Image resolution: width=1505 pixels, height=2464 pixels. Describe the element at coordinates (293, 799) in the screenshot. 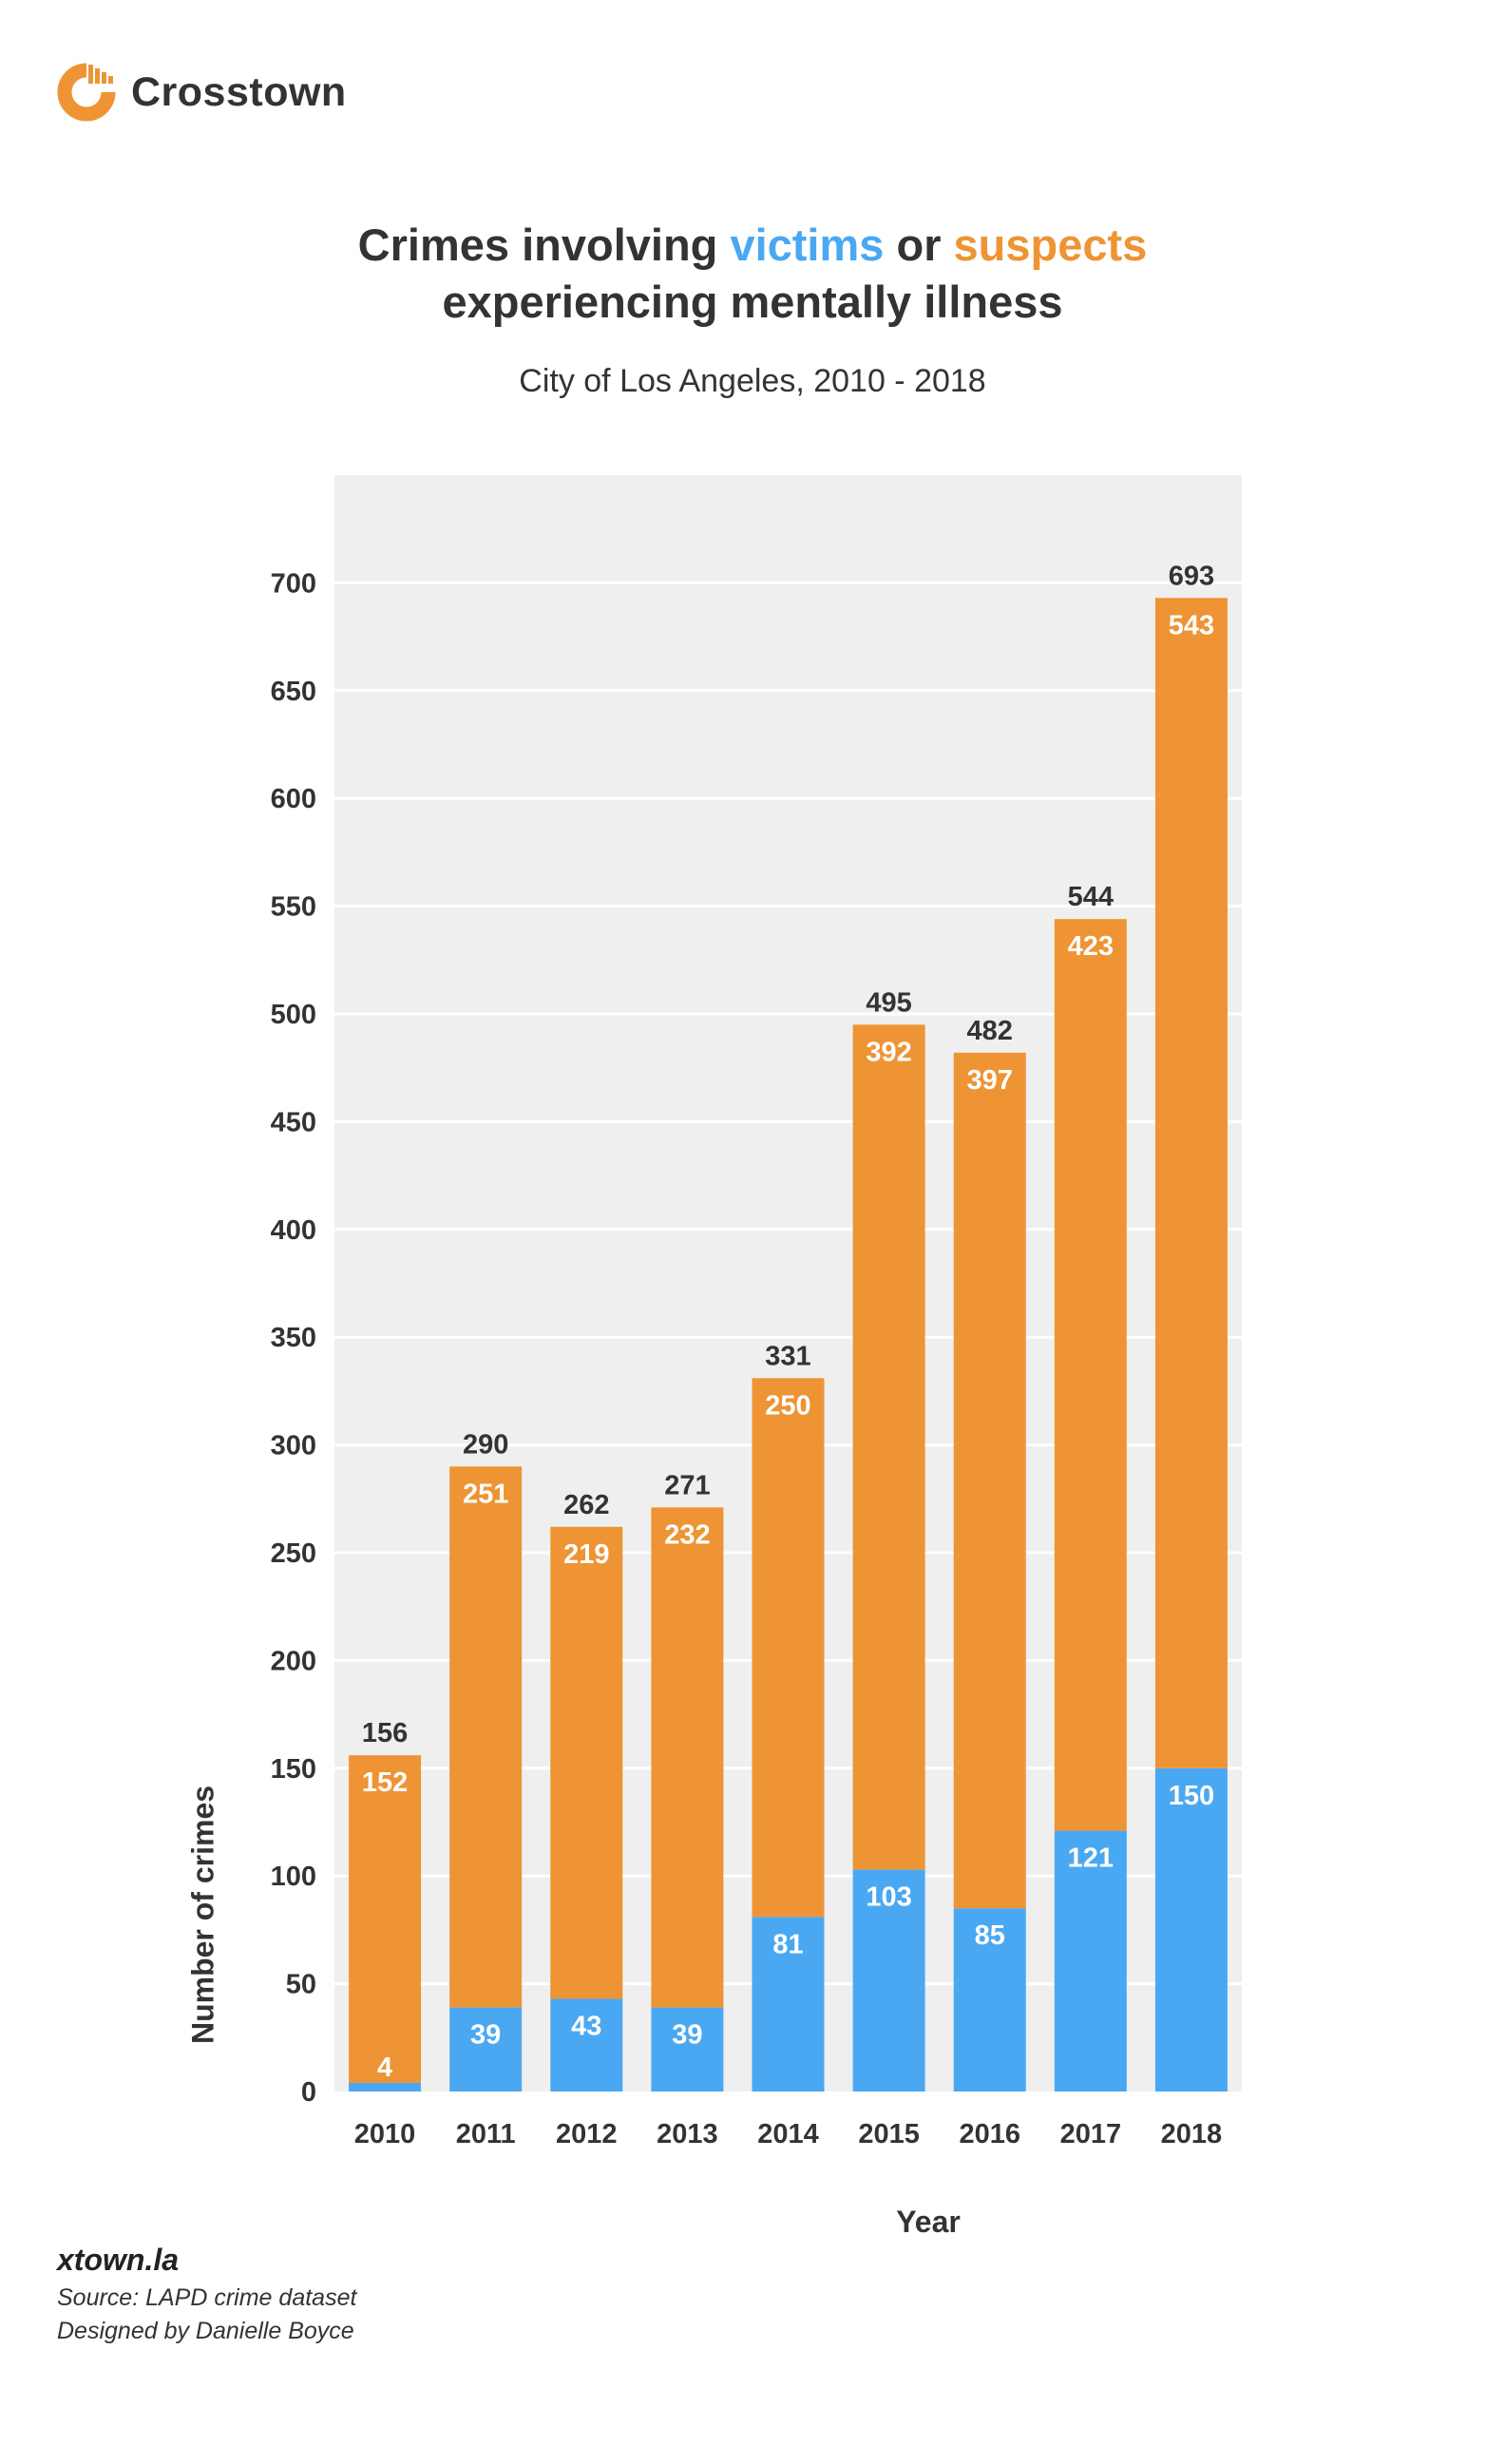

I see `y-tick-label: 600` at that location.